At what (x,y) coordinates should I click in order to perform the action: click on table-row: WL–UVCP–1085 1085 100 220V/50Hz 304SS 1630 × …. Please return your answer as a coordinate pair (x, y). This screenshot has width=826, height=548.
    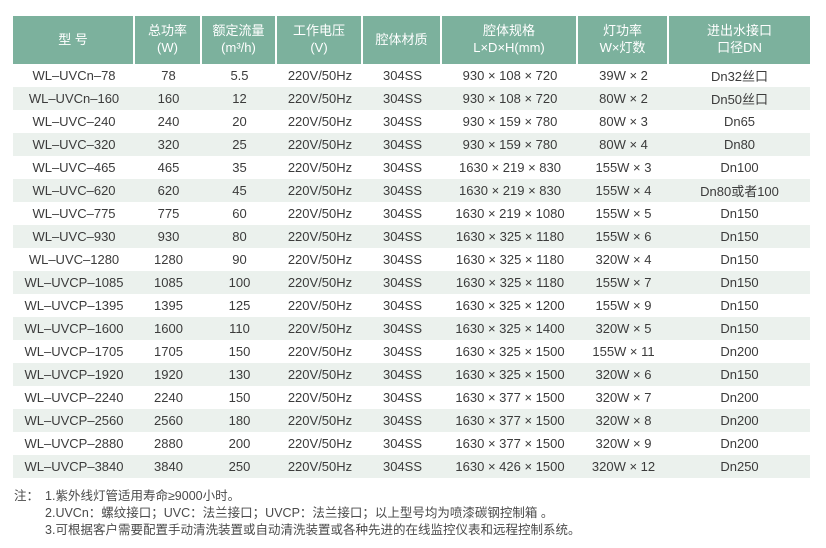
    Looking at the image, I should click on (411, 282).